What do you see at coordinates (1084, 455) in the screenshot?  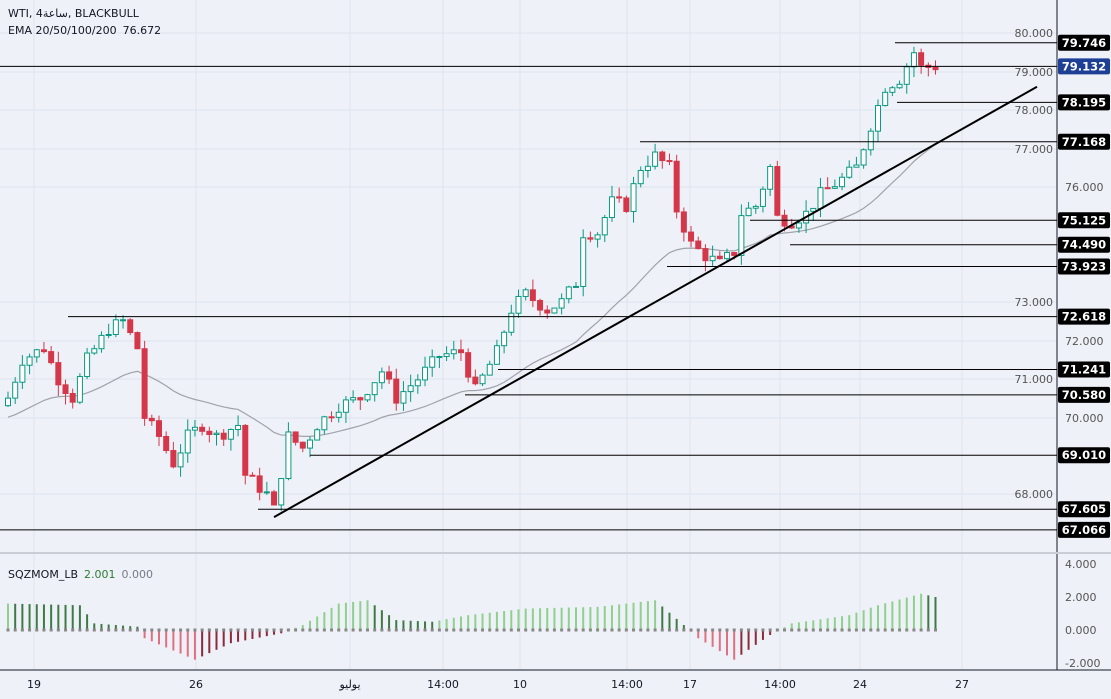 I see `level-label: 69.010` at bounding box center [1084, 455].